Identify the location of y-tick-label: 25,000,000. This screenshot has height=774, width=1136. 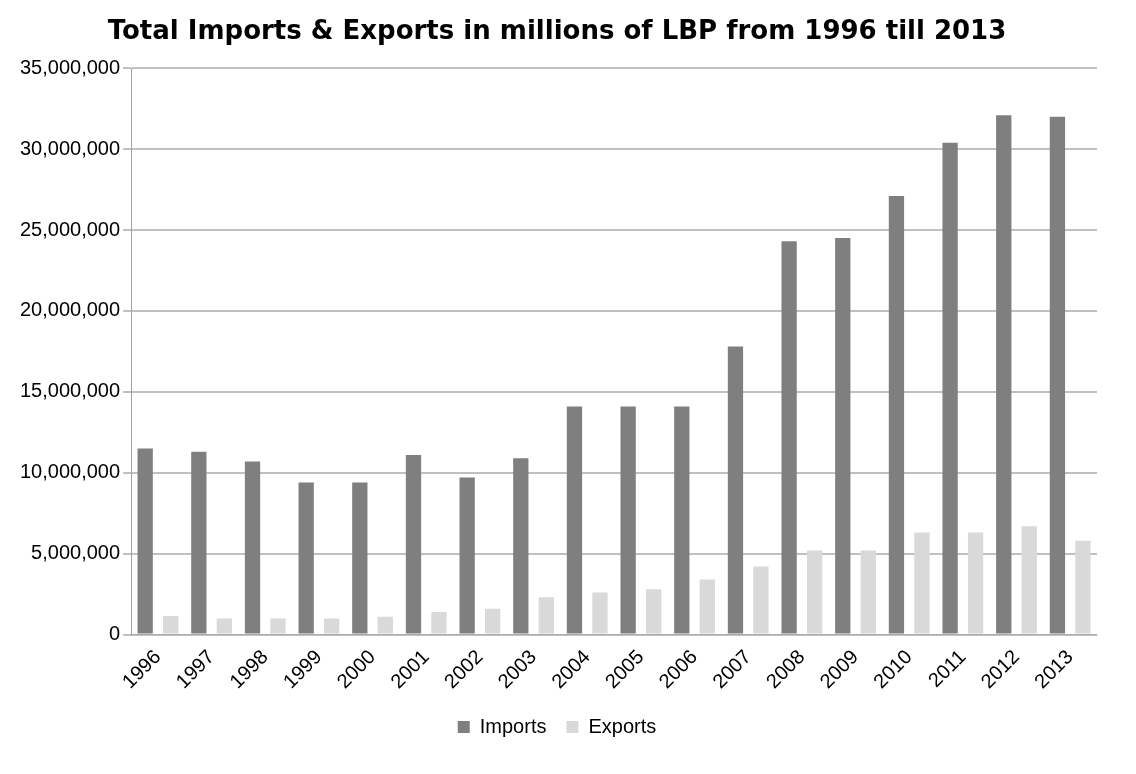
(70, 228).